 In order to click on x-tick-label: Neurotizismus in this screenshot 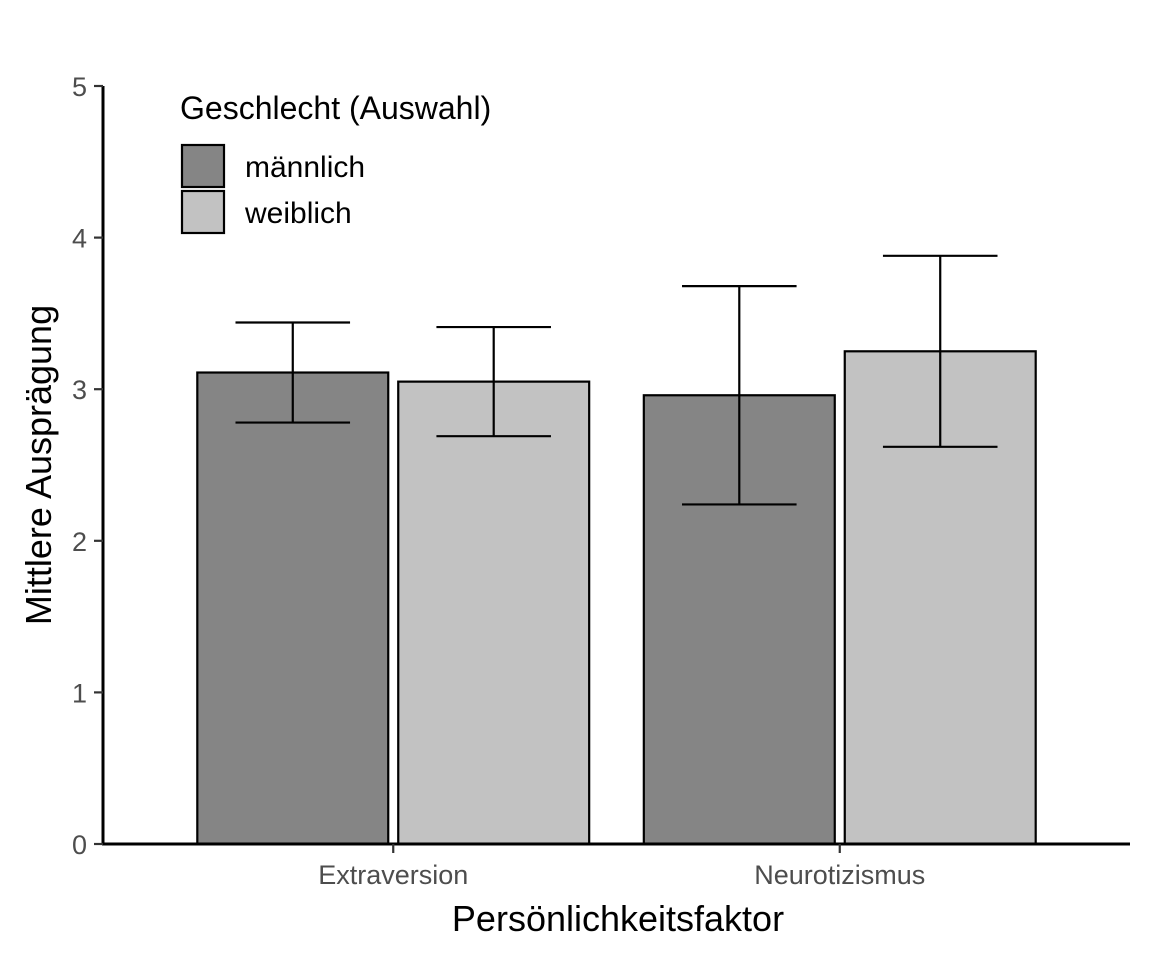, I will do `click(839, 875)`.